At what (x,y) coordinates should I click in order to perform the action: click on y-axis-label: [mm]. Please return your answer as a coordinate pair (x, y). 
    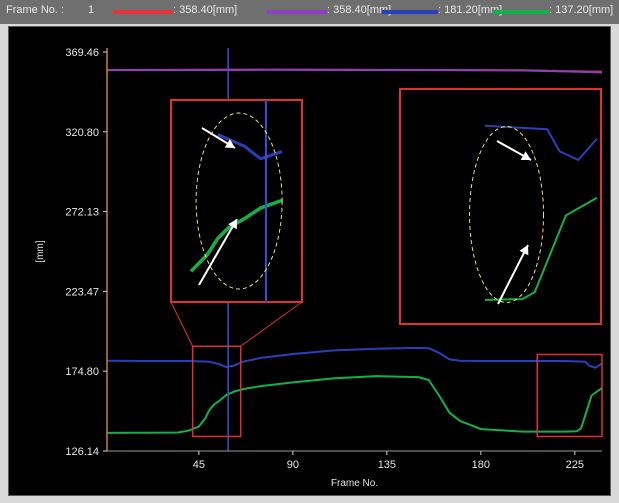
    Looking at the image, I should click on (40, 251).